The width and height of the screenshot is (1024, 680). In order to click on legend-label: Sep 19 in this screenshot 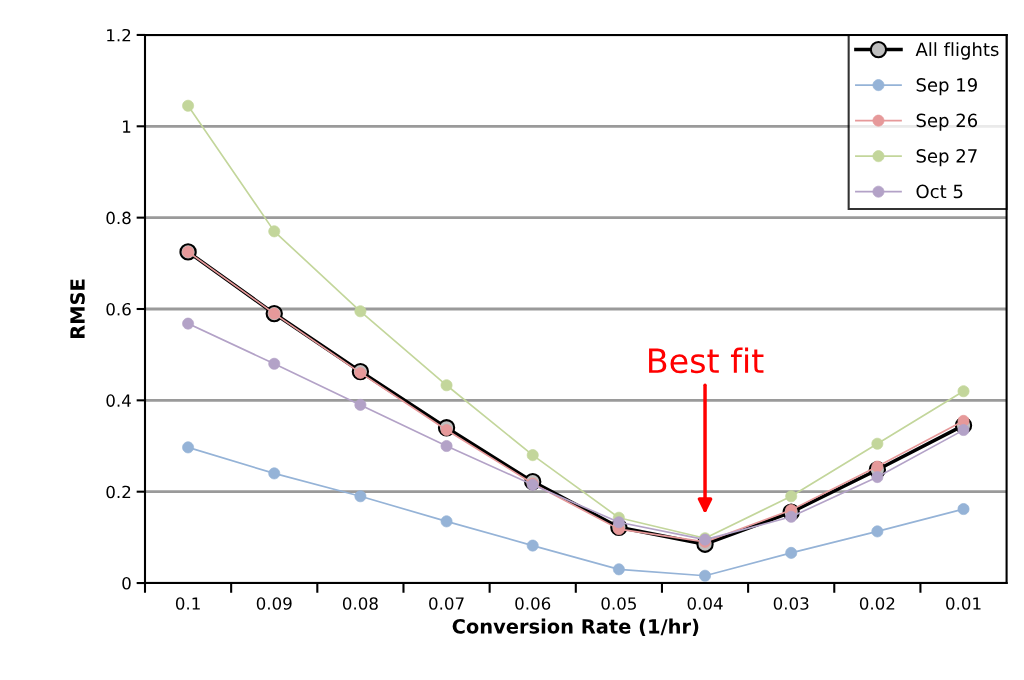, I will do `click(946, 87)`.